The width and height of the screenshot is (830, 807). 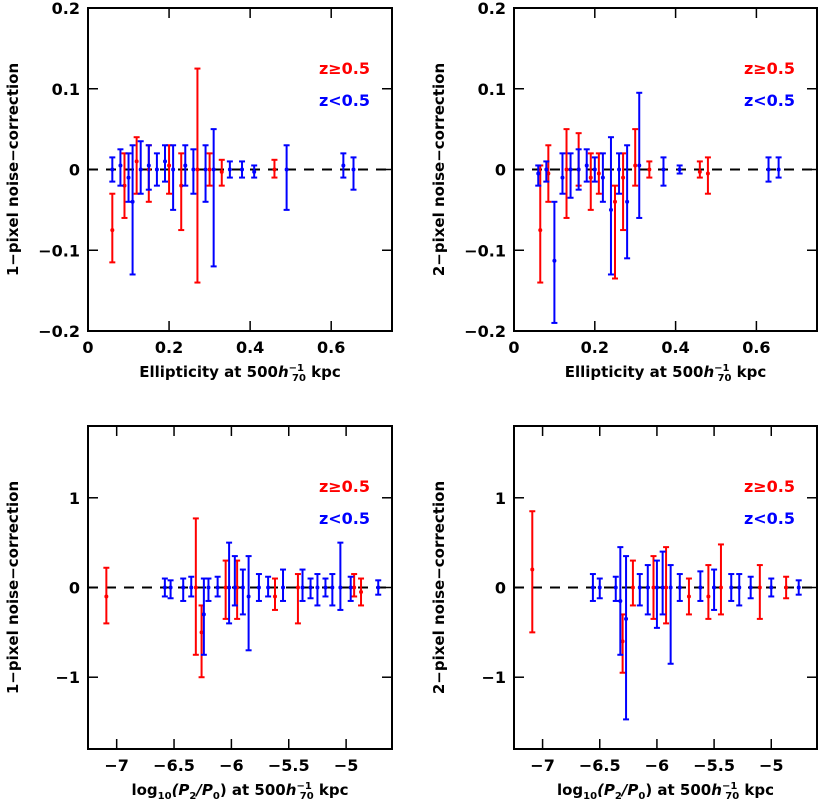 What do you see at coordinates (59, 250) in the screenshot?
I see `y-tick-label: −0.1` at bounding box center [59, 250].